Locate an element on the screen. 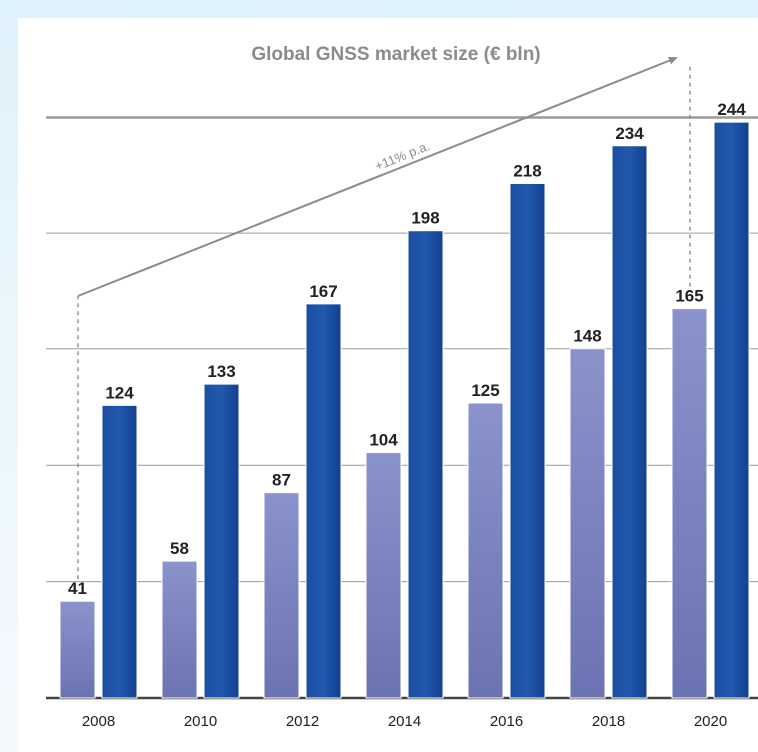 Image resolution: width=758 pixels, height=752 pixels. tick-label: 2018 is located at coordinates (608, 721).